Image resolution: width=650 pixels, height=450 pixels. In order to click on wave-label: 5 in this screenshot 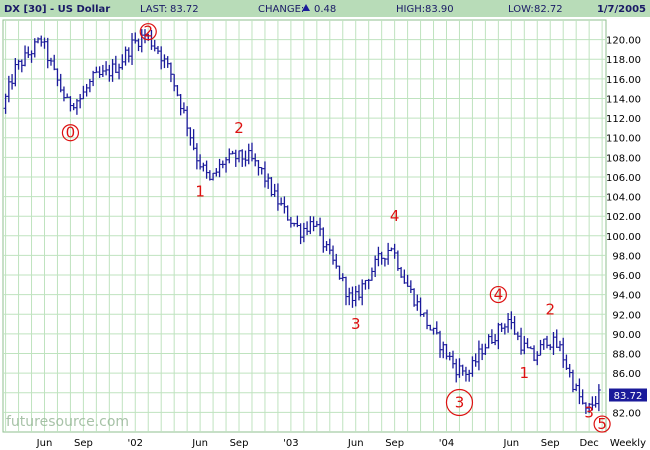, I will do `click(602, 424)`.